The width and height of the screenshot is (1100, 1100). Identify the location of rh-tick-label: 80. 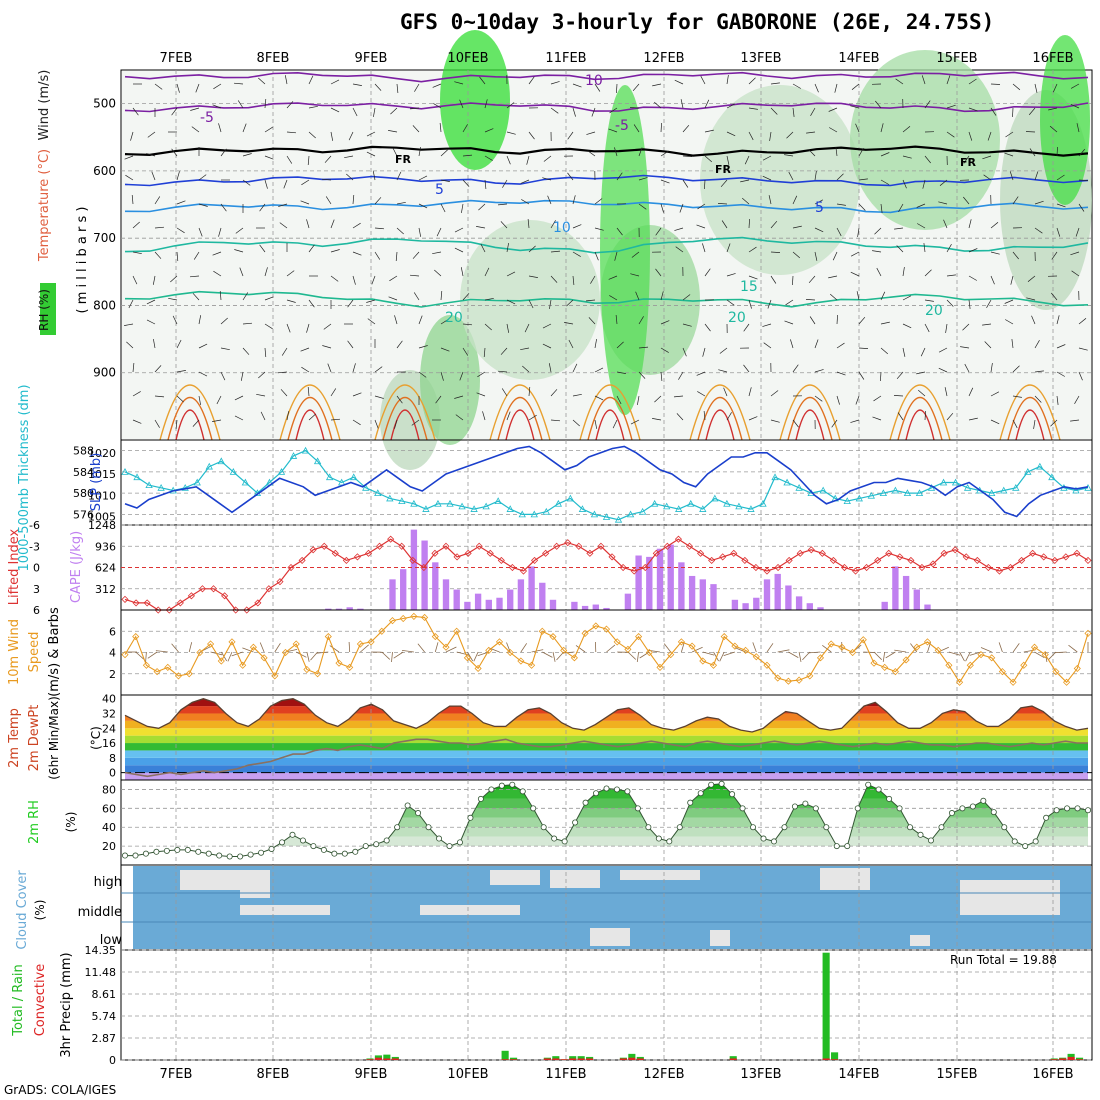
(109, 789).